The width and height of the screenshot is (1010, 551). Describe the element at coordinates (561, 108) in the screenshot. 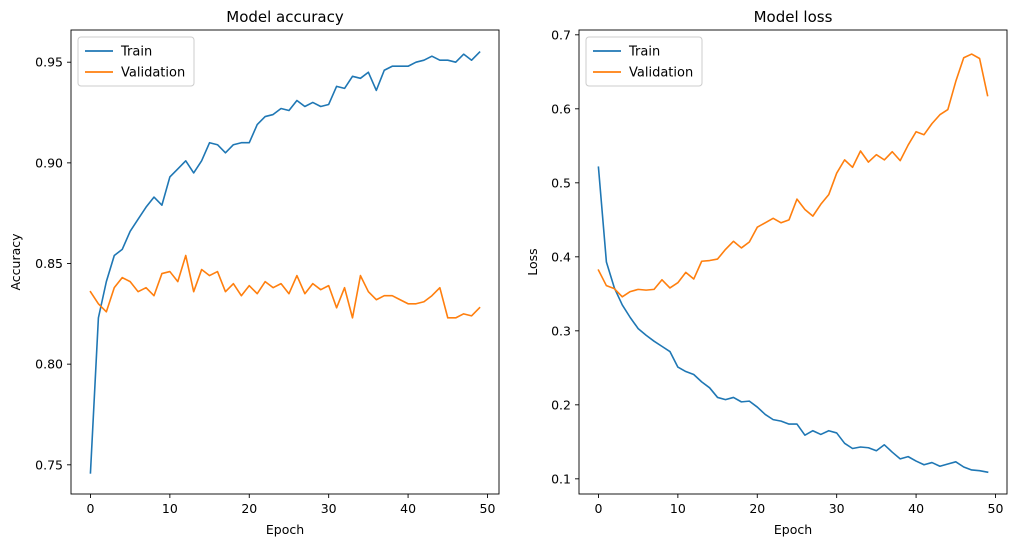

I see `loss-y-tick-label: 0.6` at that location.